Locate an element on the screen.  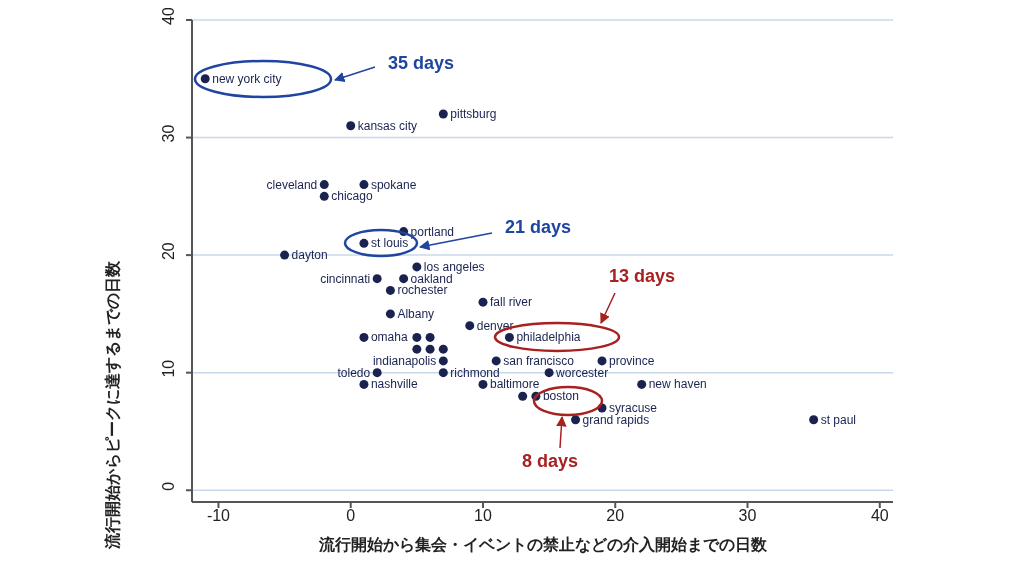
data-label: boston is located at coordinates (560, 396).